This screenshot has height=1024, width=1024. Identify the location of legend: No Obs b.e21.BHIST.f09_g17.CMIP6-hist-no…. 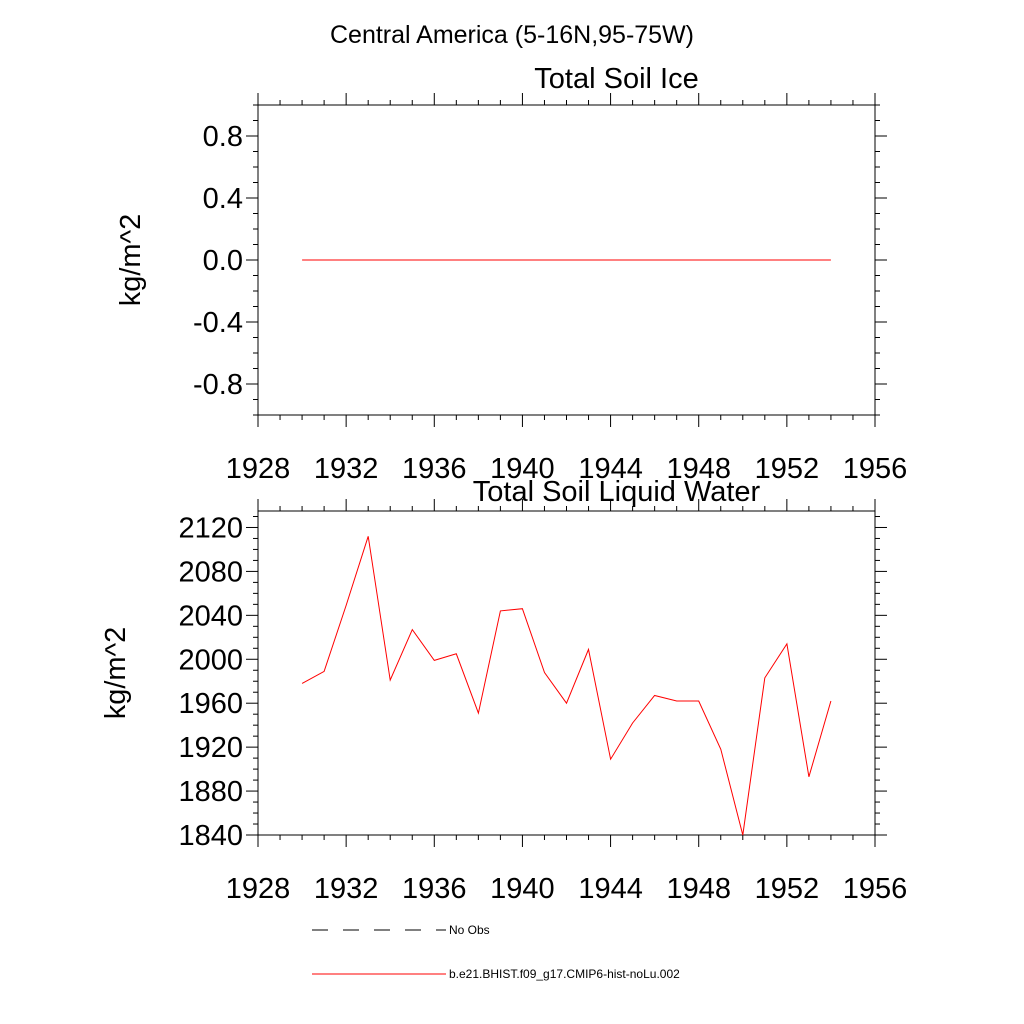
(496, 952).